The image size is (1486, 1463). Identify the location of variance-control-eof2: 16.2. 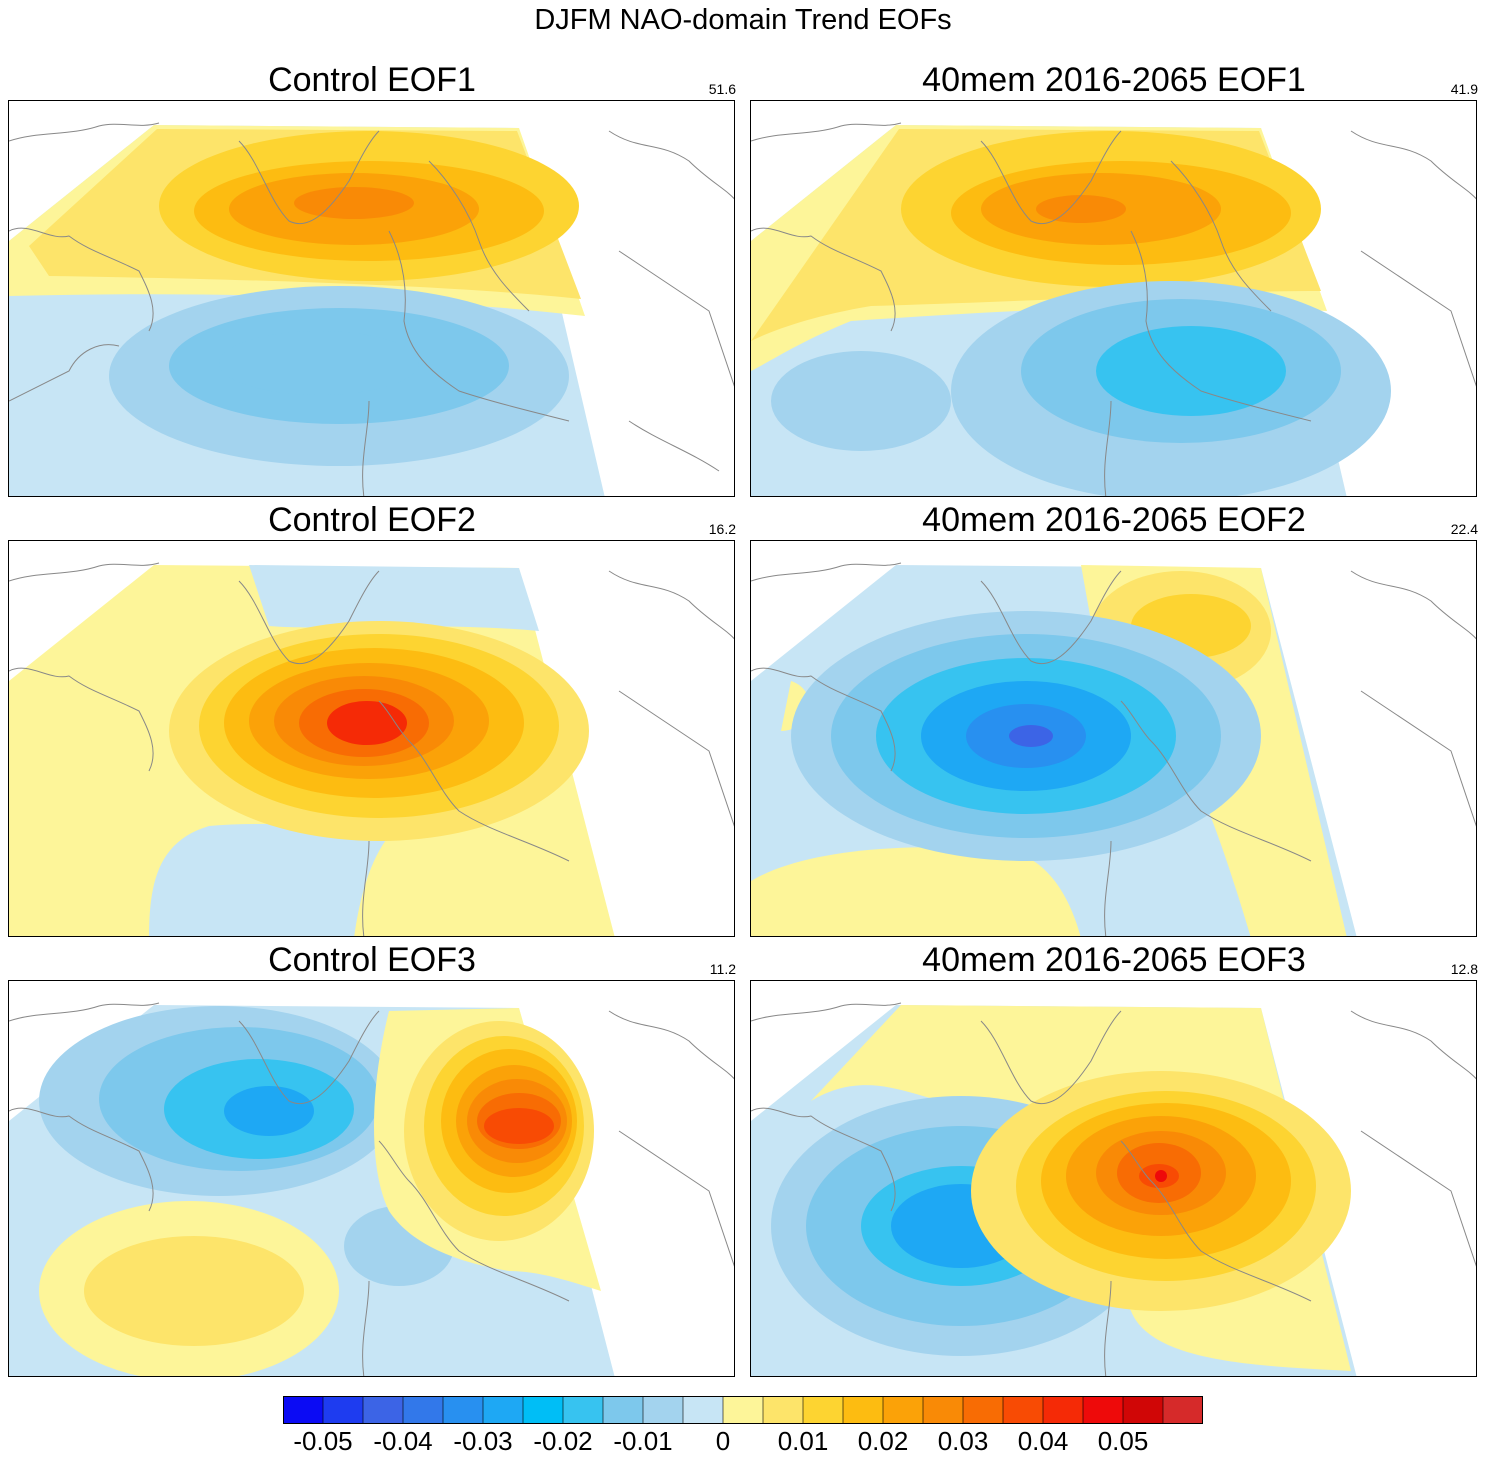
(722, 529).